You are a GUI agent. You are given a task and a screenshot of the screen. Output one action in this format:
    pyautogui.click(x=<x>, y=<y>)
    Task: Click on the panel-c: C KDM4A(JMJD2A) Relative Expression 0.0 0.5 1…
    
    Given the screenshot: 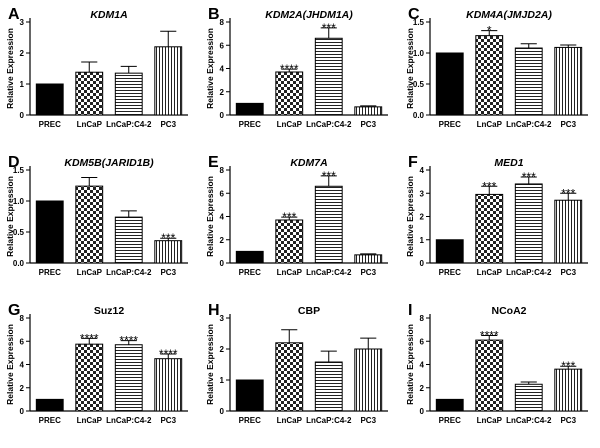 What is the action you would take?
    pyautogui.click(x=496, y=67)
    